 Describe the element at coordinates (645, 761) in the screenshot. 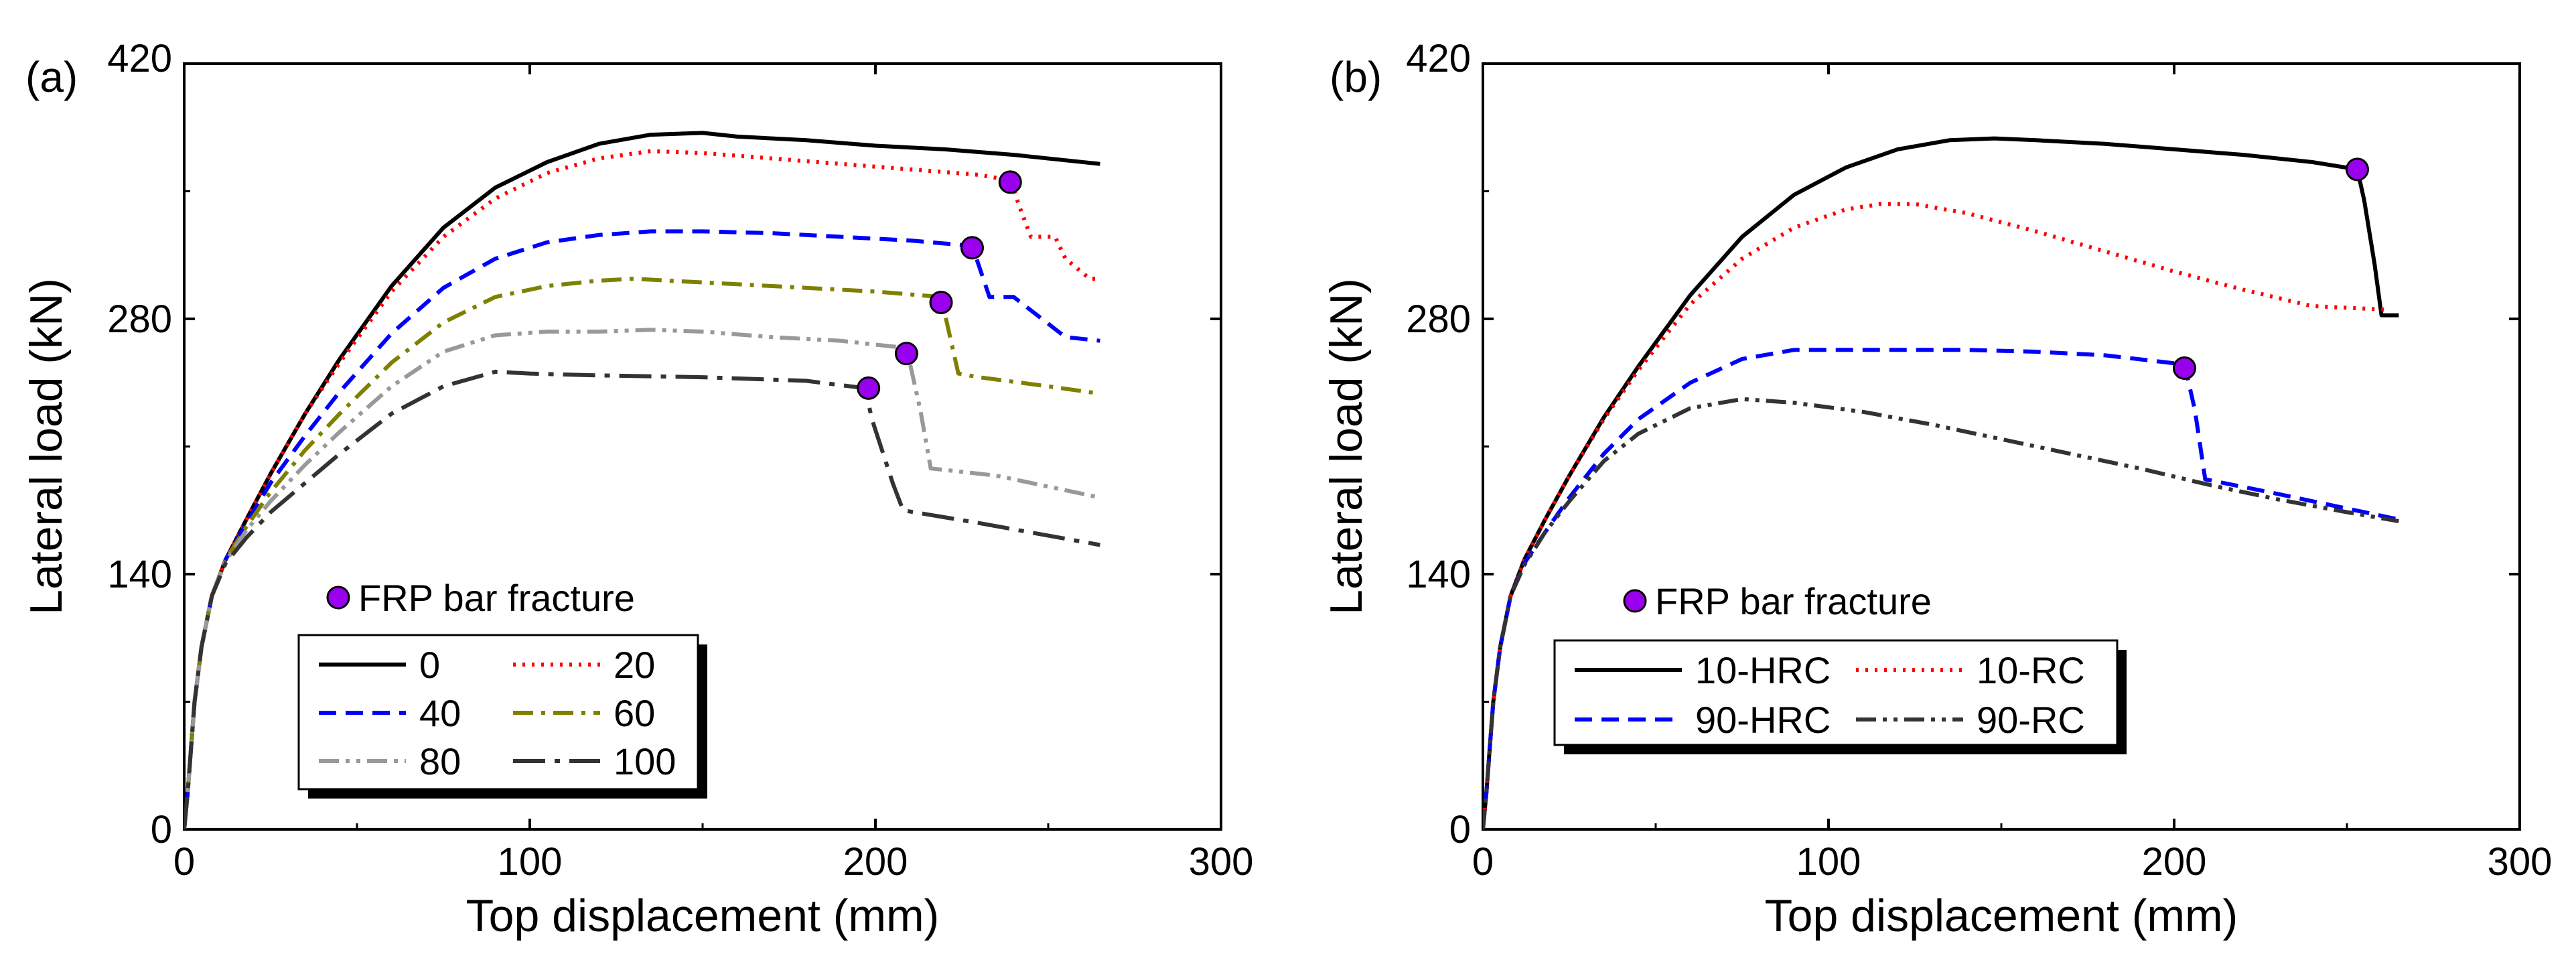

I see `legend-label-100: 100` at that location.